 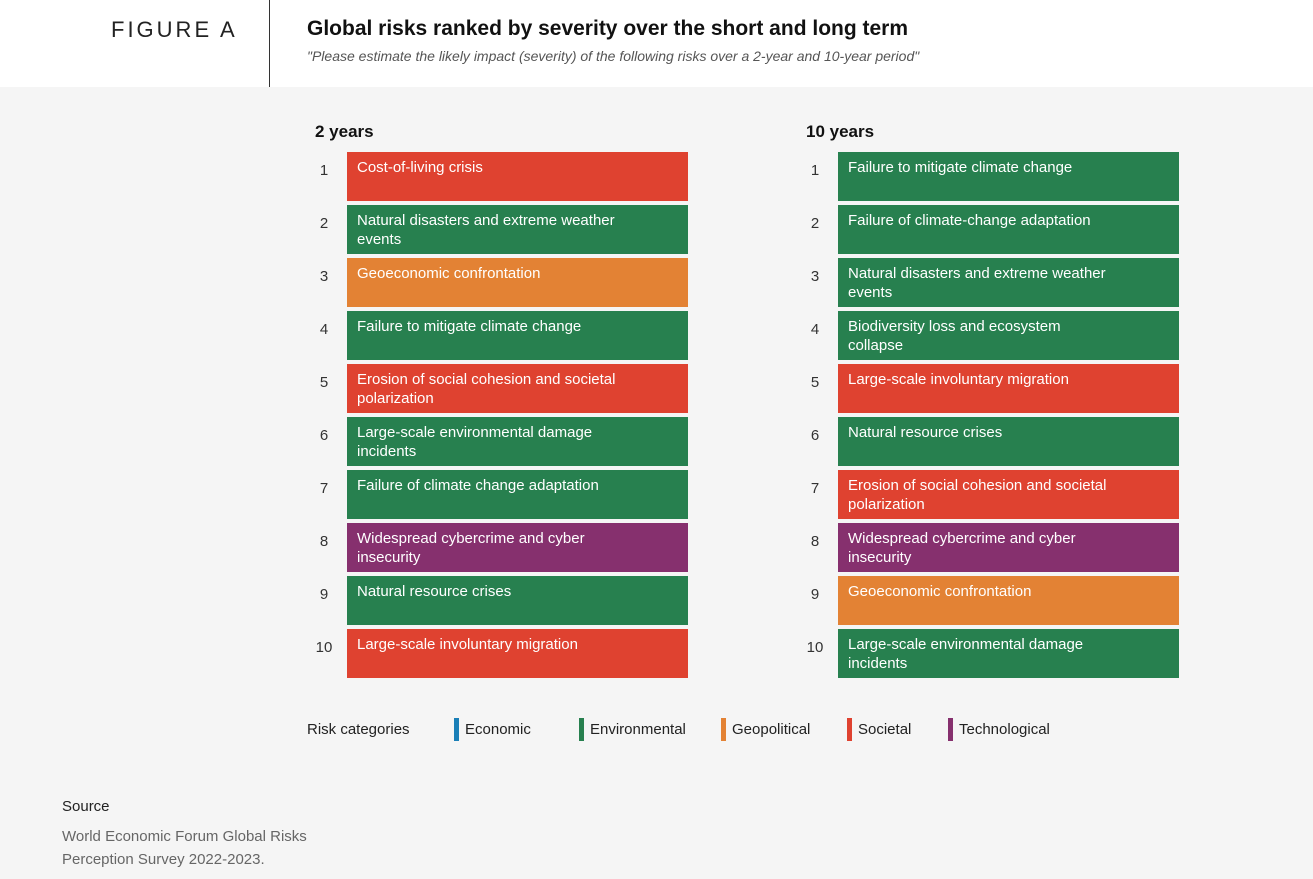 I want to click on risk-bar: Biodiversity loss and ecosystem collapse, so click(x=1008, y=335).